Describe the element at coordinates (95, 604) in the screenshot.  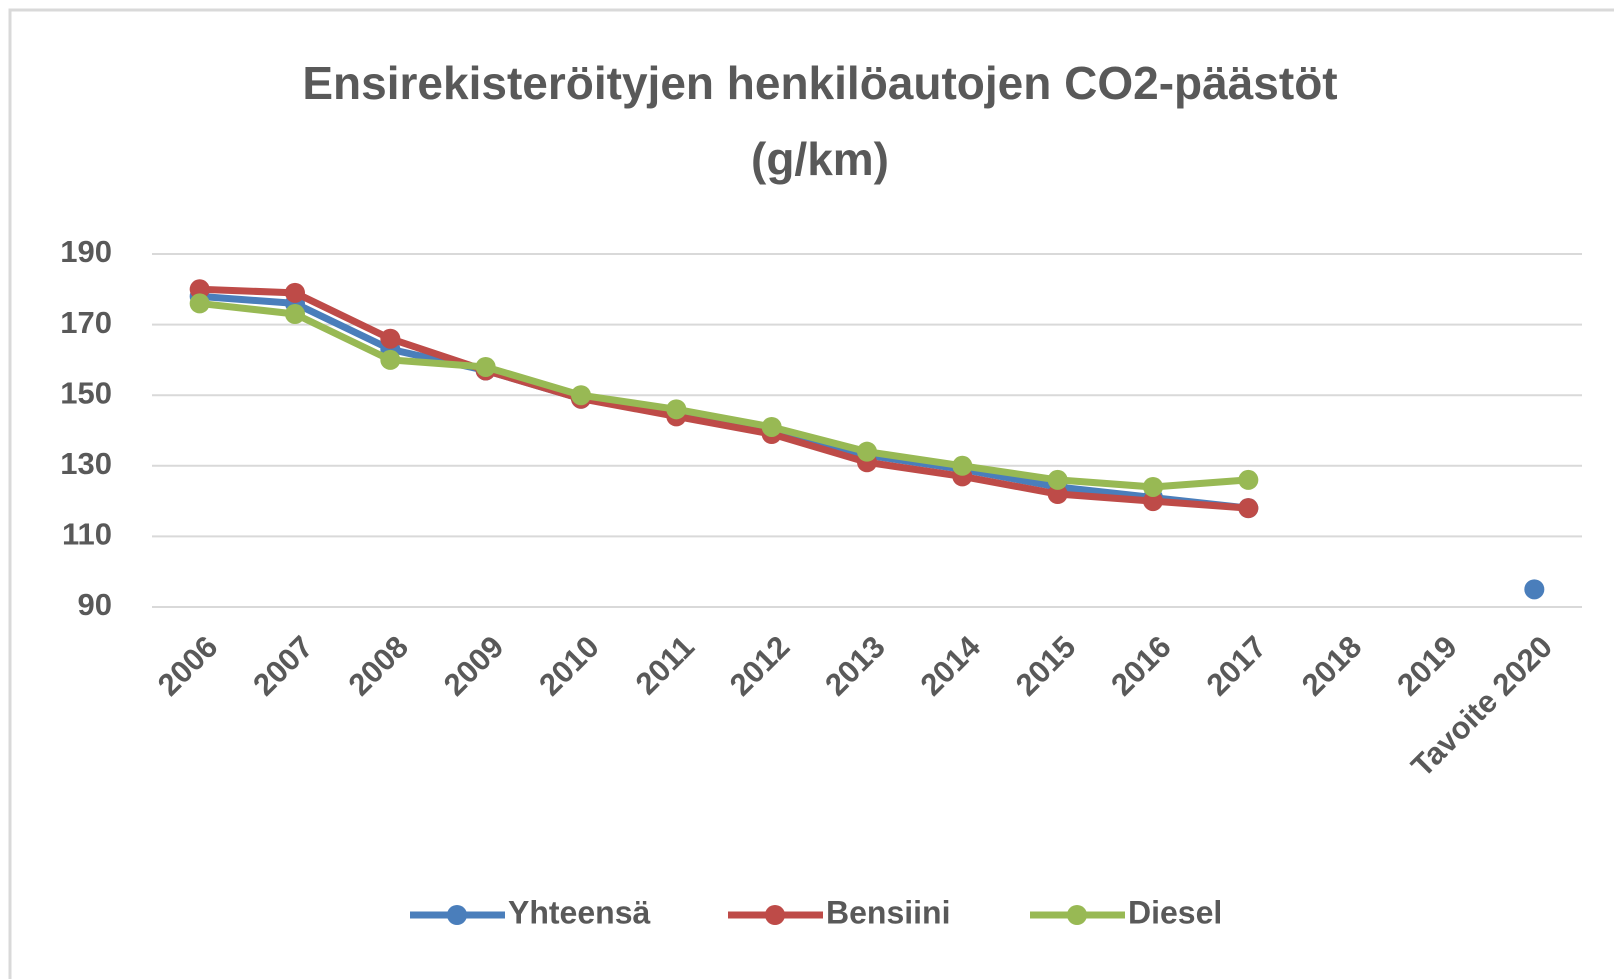
I see `y-tick-label: 90` at that location.